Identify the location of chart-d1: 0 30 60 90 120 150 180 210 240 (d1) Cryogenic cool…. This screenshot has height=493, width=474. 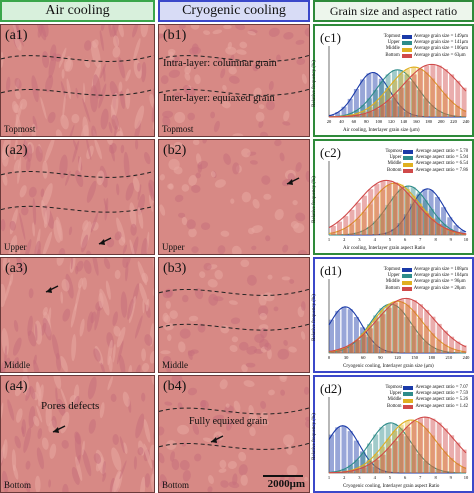
(393, 315).